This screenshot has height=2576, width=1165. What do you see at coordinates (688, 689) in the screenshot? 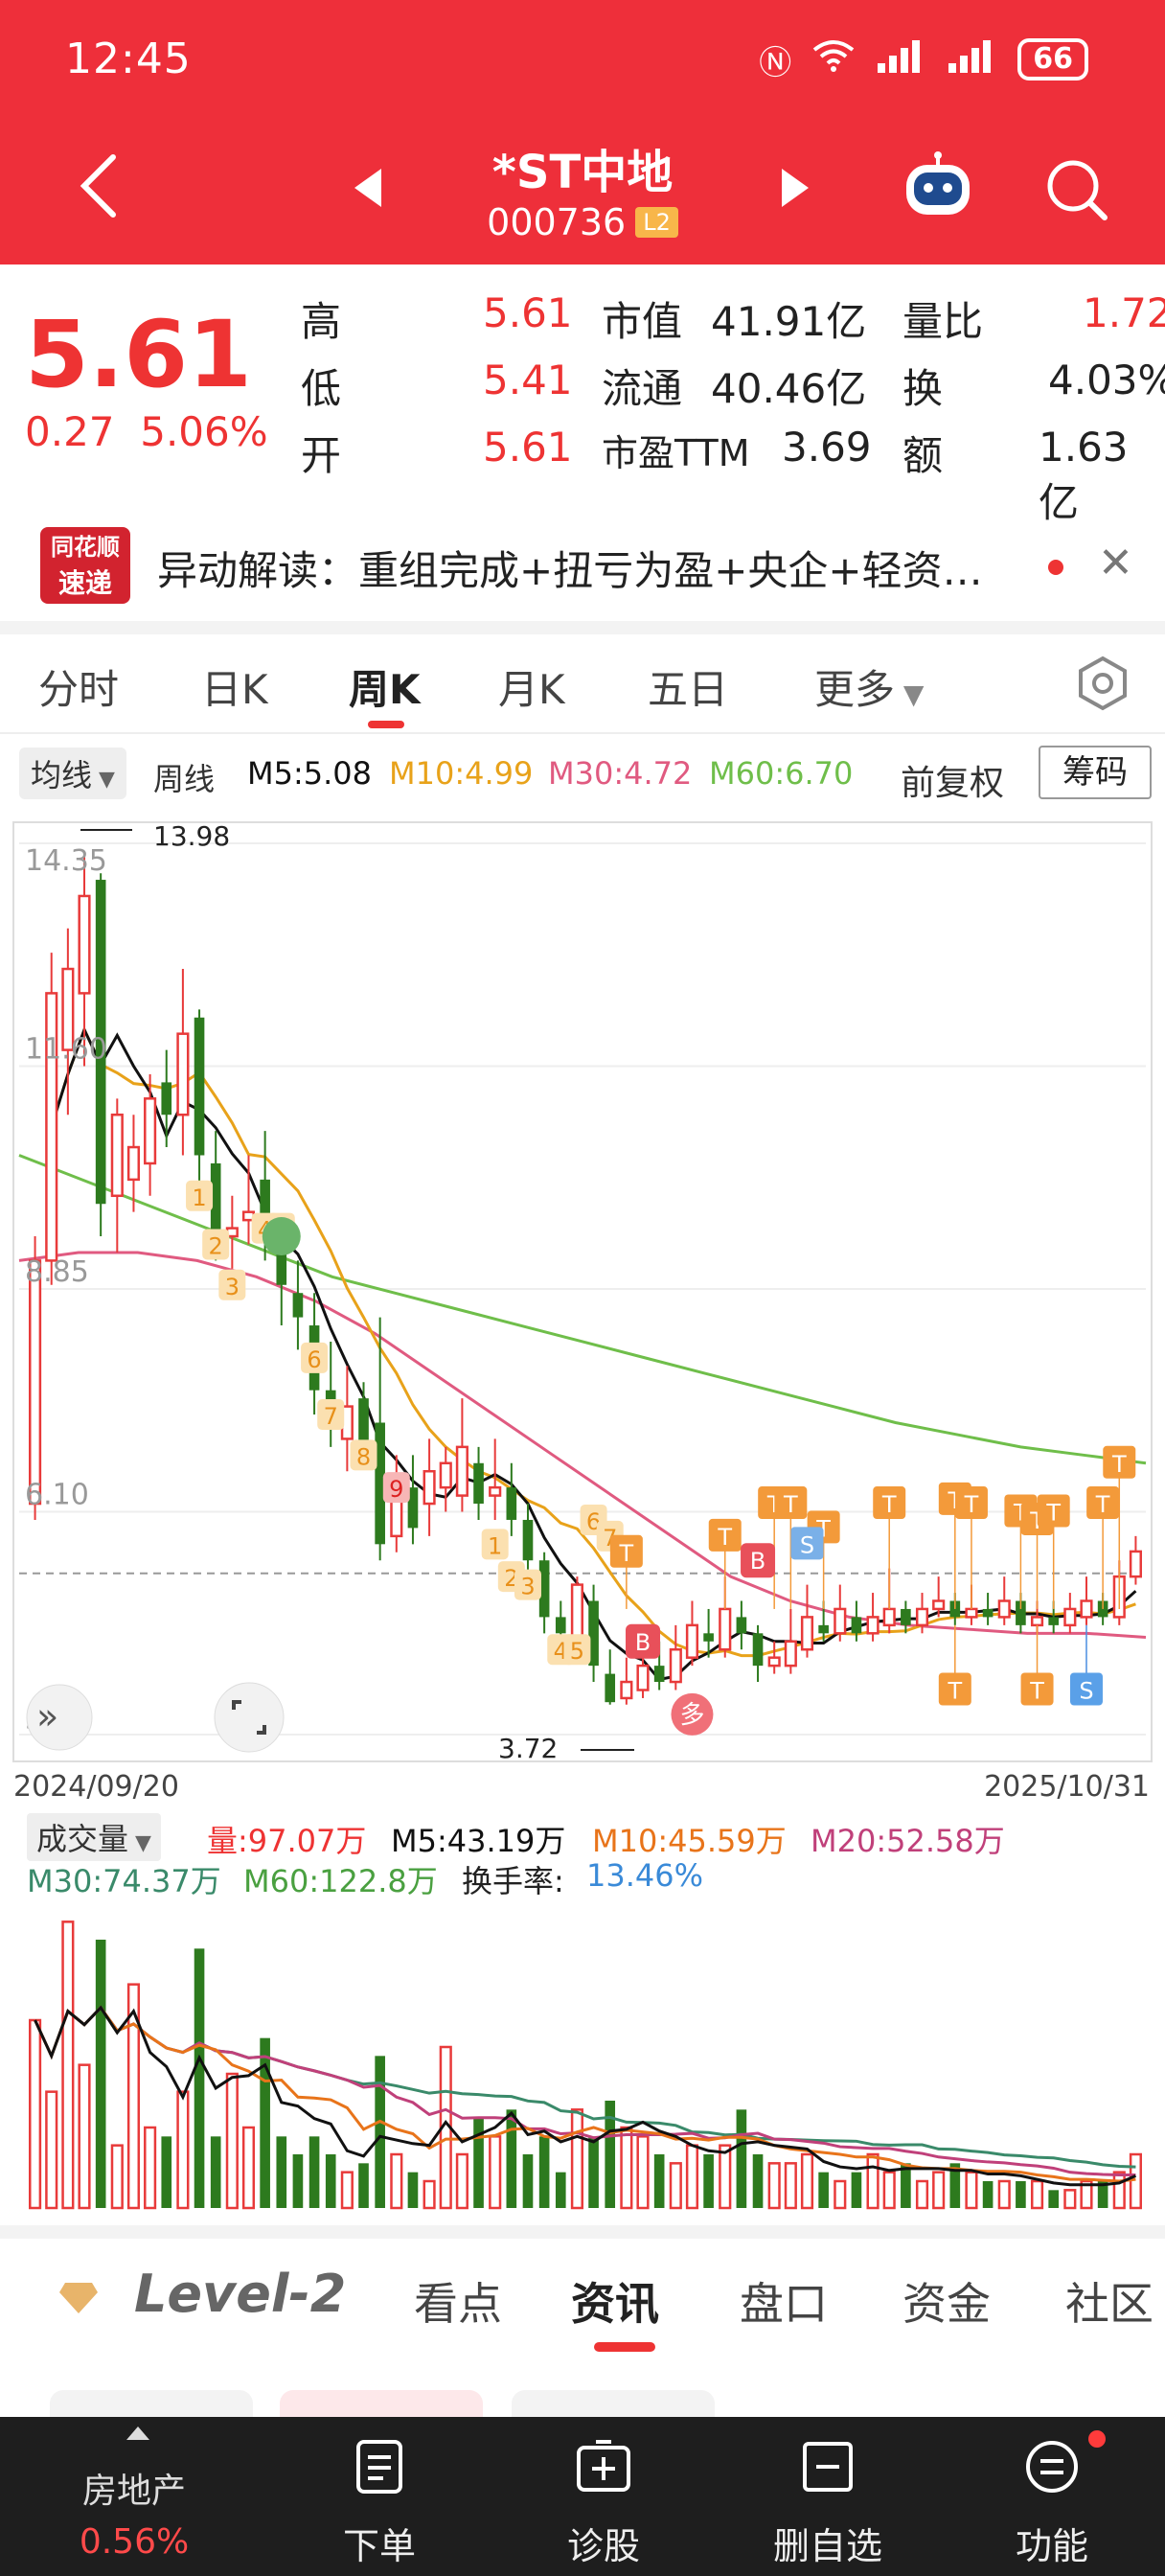
I see `tab-five-day: 五日` at bounding box center [688, 689].